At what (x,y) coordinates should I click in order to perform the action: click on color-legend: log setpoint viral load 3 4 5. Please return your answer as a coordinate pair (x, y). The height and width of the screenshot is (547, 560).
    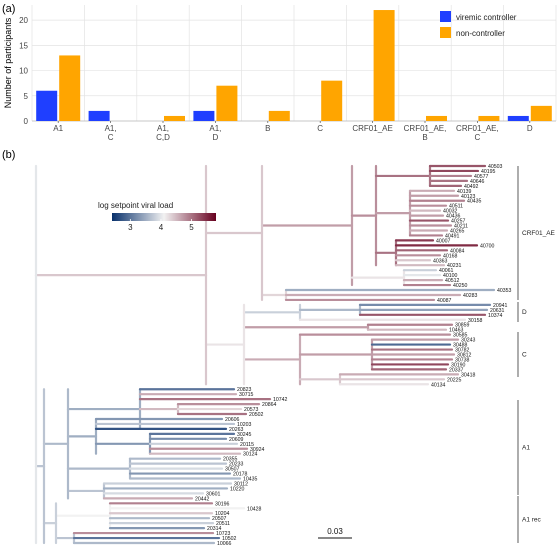
    Looking at the image, I should click on (157, 216).